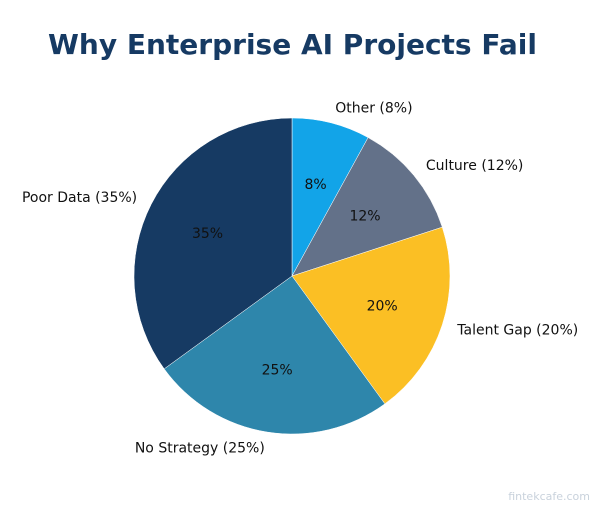  Describe the element at coordinates (517, 331) in the screenshot. I see `slice-label: Talent Gap (20%)` at that location.